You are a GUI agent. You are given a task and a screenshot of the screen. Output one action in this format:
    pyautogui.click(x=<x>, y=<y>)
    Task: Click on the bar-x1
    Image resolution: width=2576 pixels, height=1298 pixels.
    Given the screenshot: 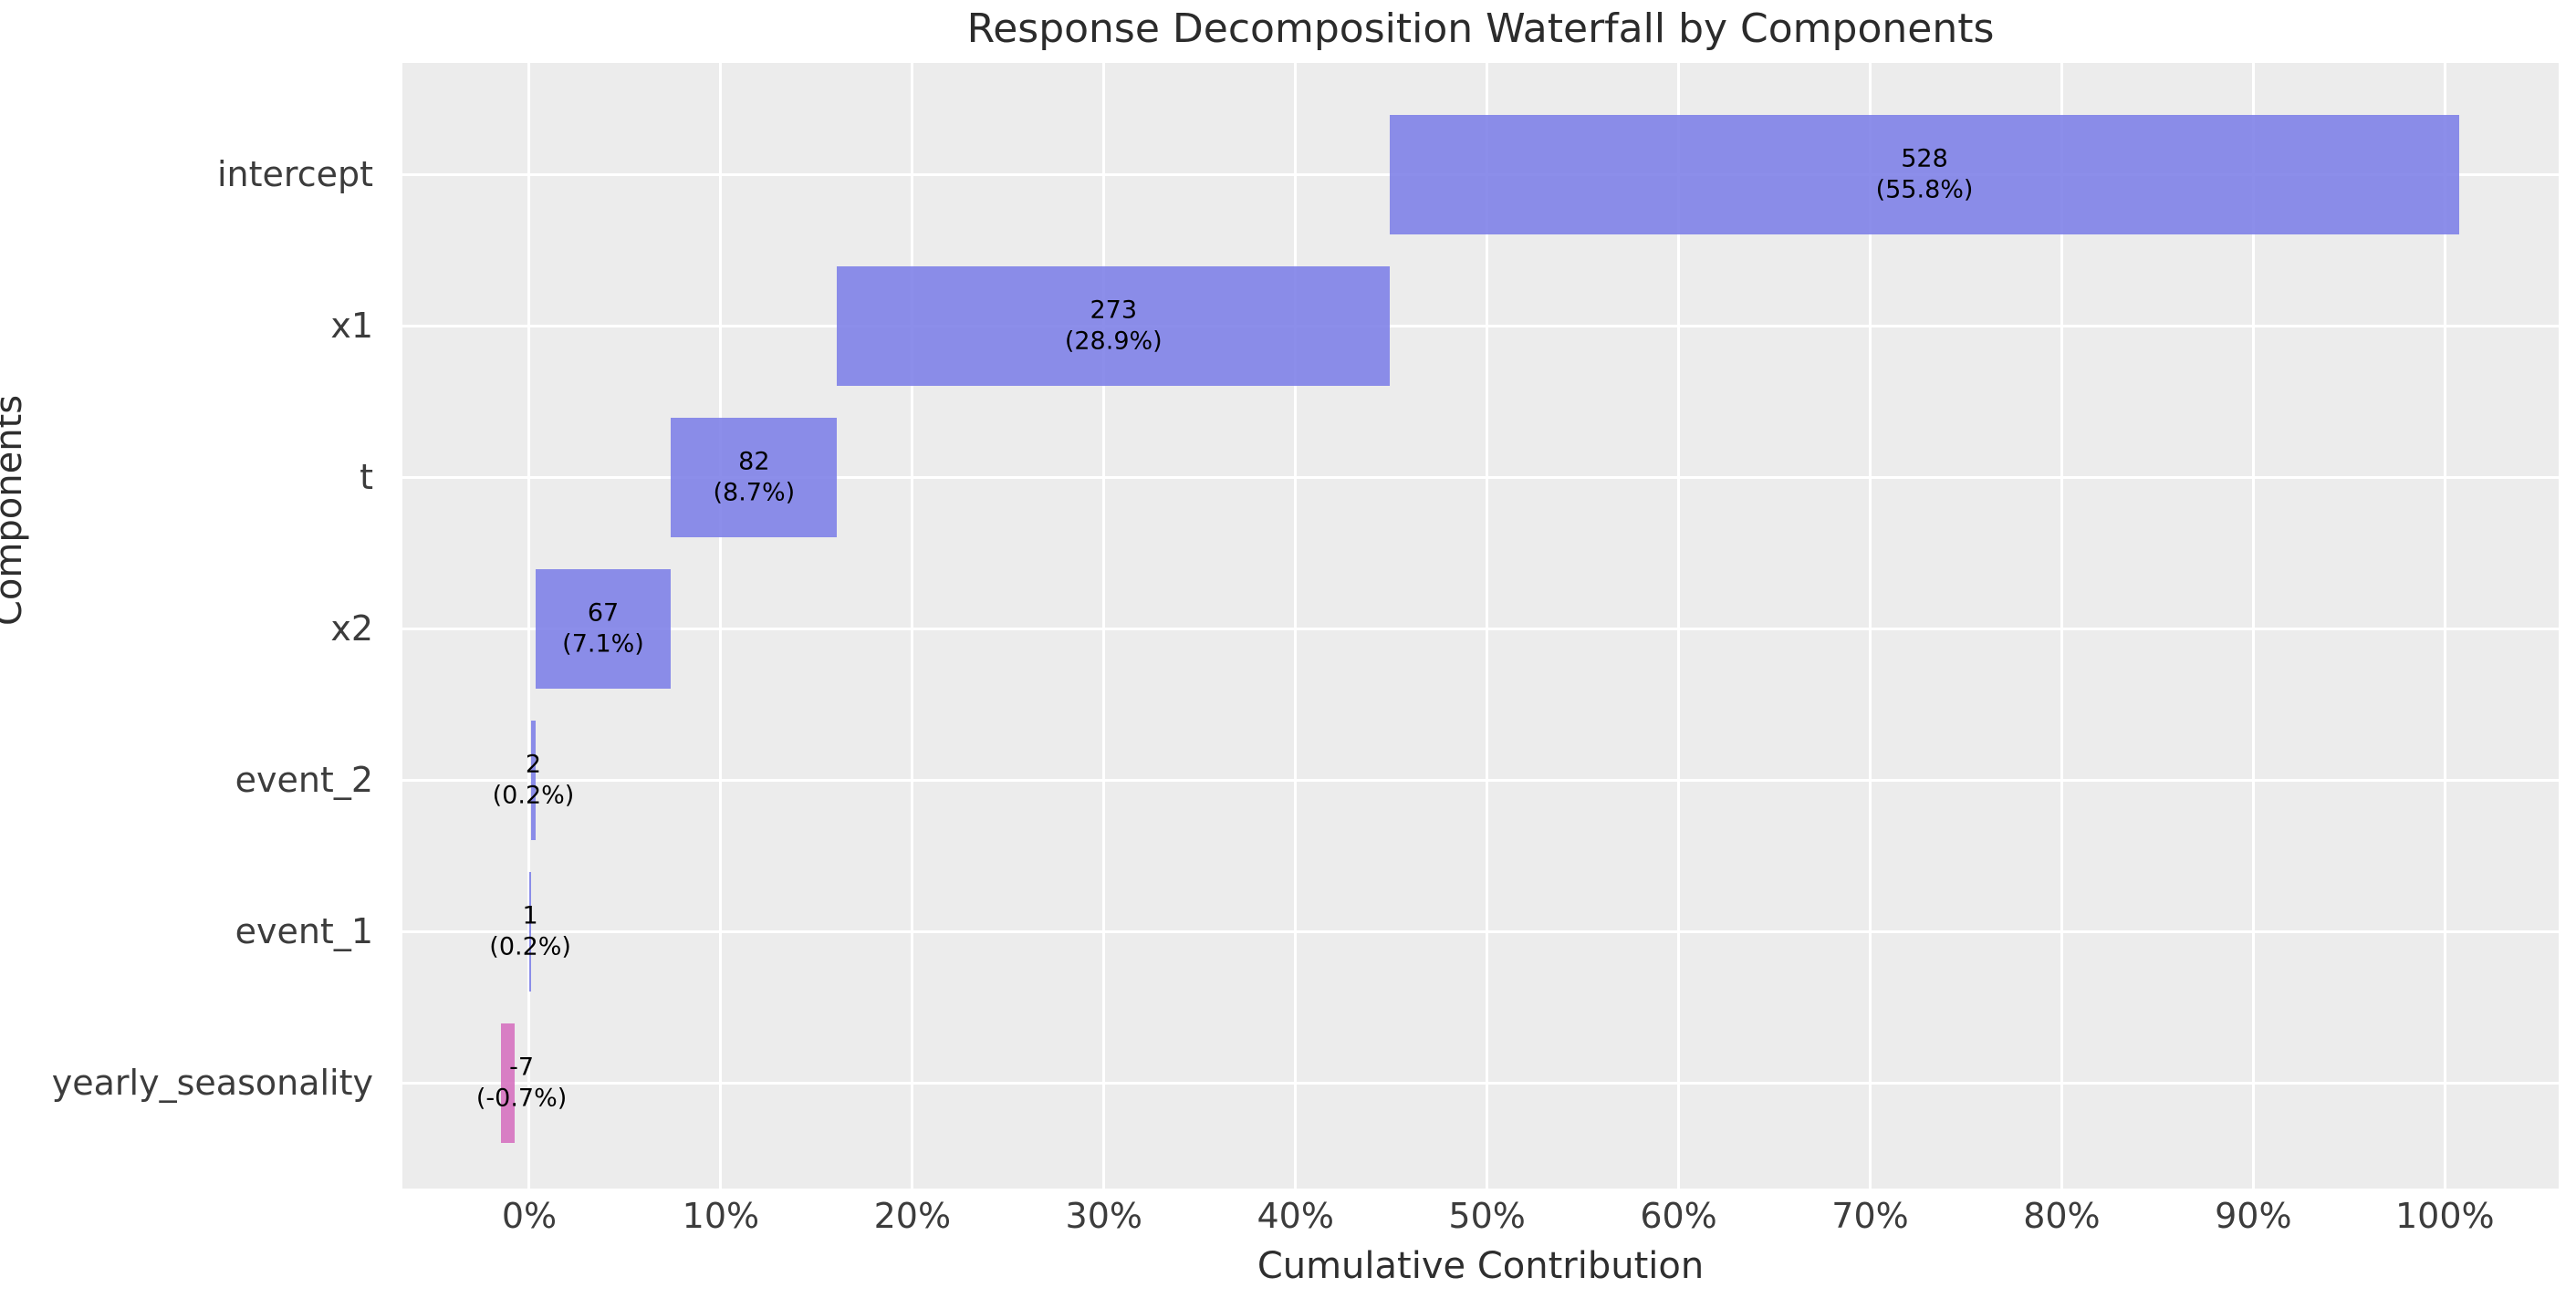 What is the action you would take?
    pyautogui.click(x=1114, y=325)
    